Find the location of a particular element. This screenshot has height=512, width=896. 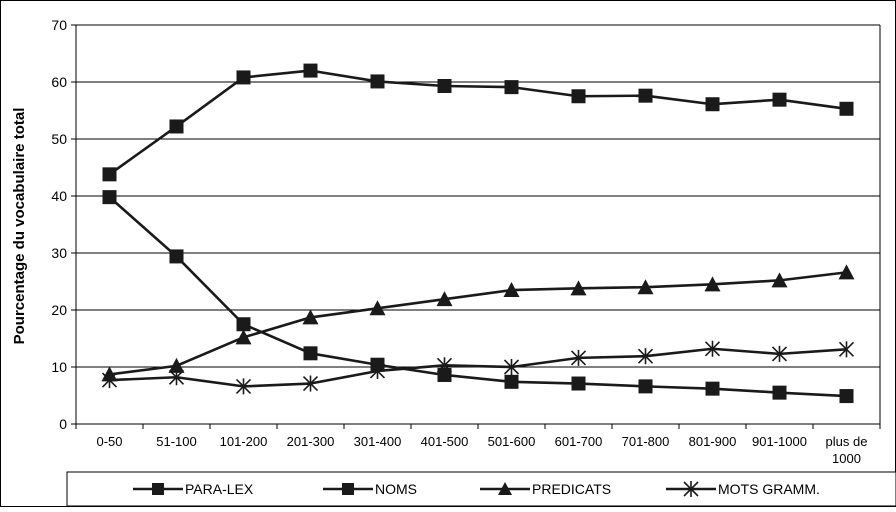

y-tick-label: 20 is located at coordinates (59, 310).